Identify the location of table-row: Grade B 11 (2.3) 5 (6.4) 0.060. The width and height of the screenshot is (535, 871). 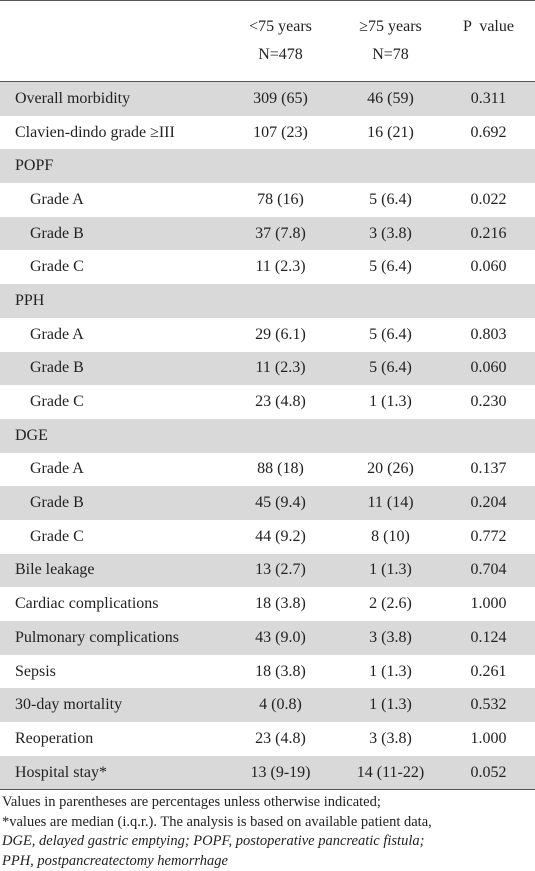
(267, 368).